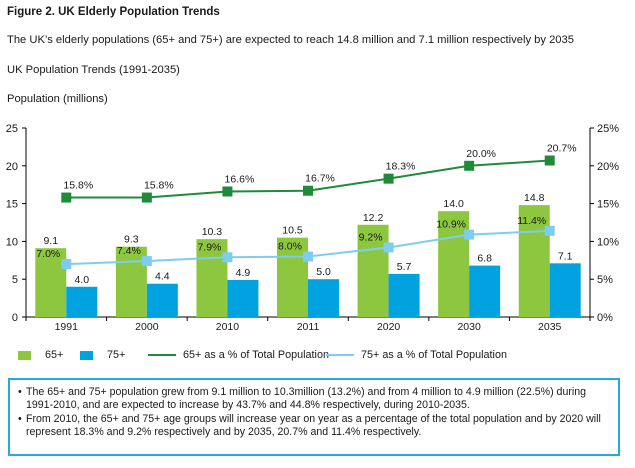 This screenshot has width=635, height=468. What do you see at coordinates (129, 251) in the screenshot?
I see `point-label-75-pct: 7.4%` at bounding box center [129, 251].